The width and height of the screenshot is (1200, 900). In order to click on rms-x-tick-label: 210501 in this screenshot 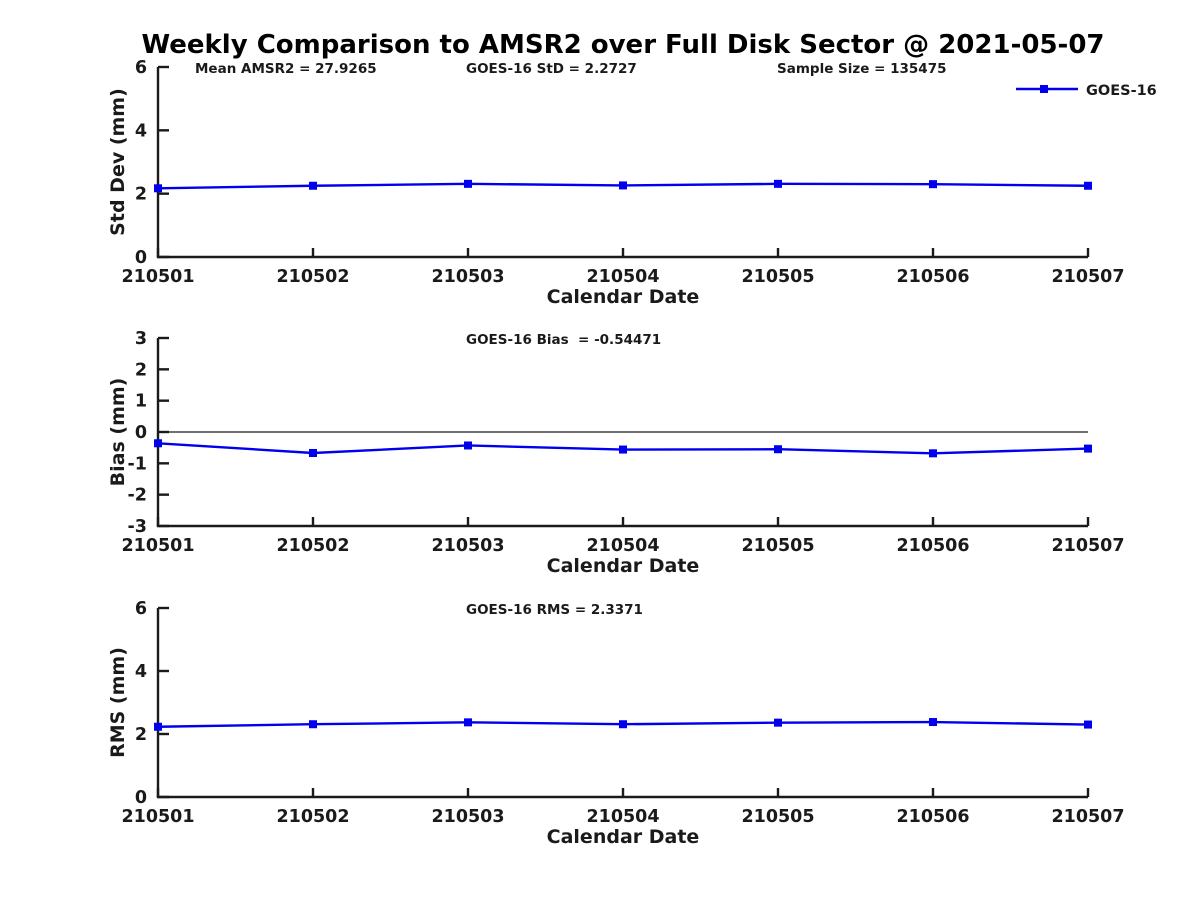, I will do `click(157, 817)`.